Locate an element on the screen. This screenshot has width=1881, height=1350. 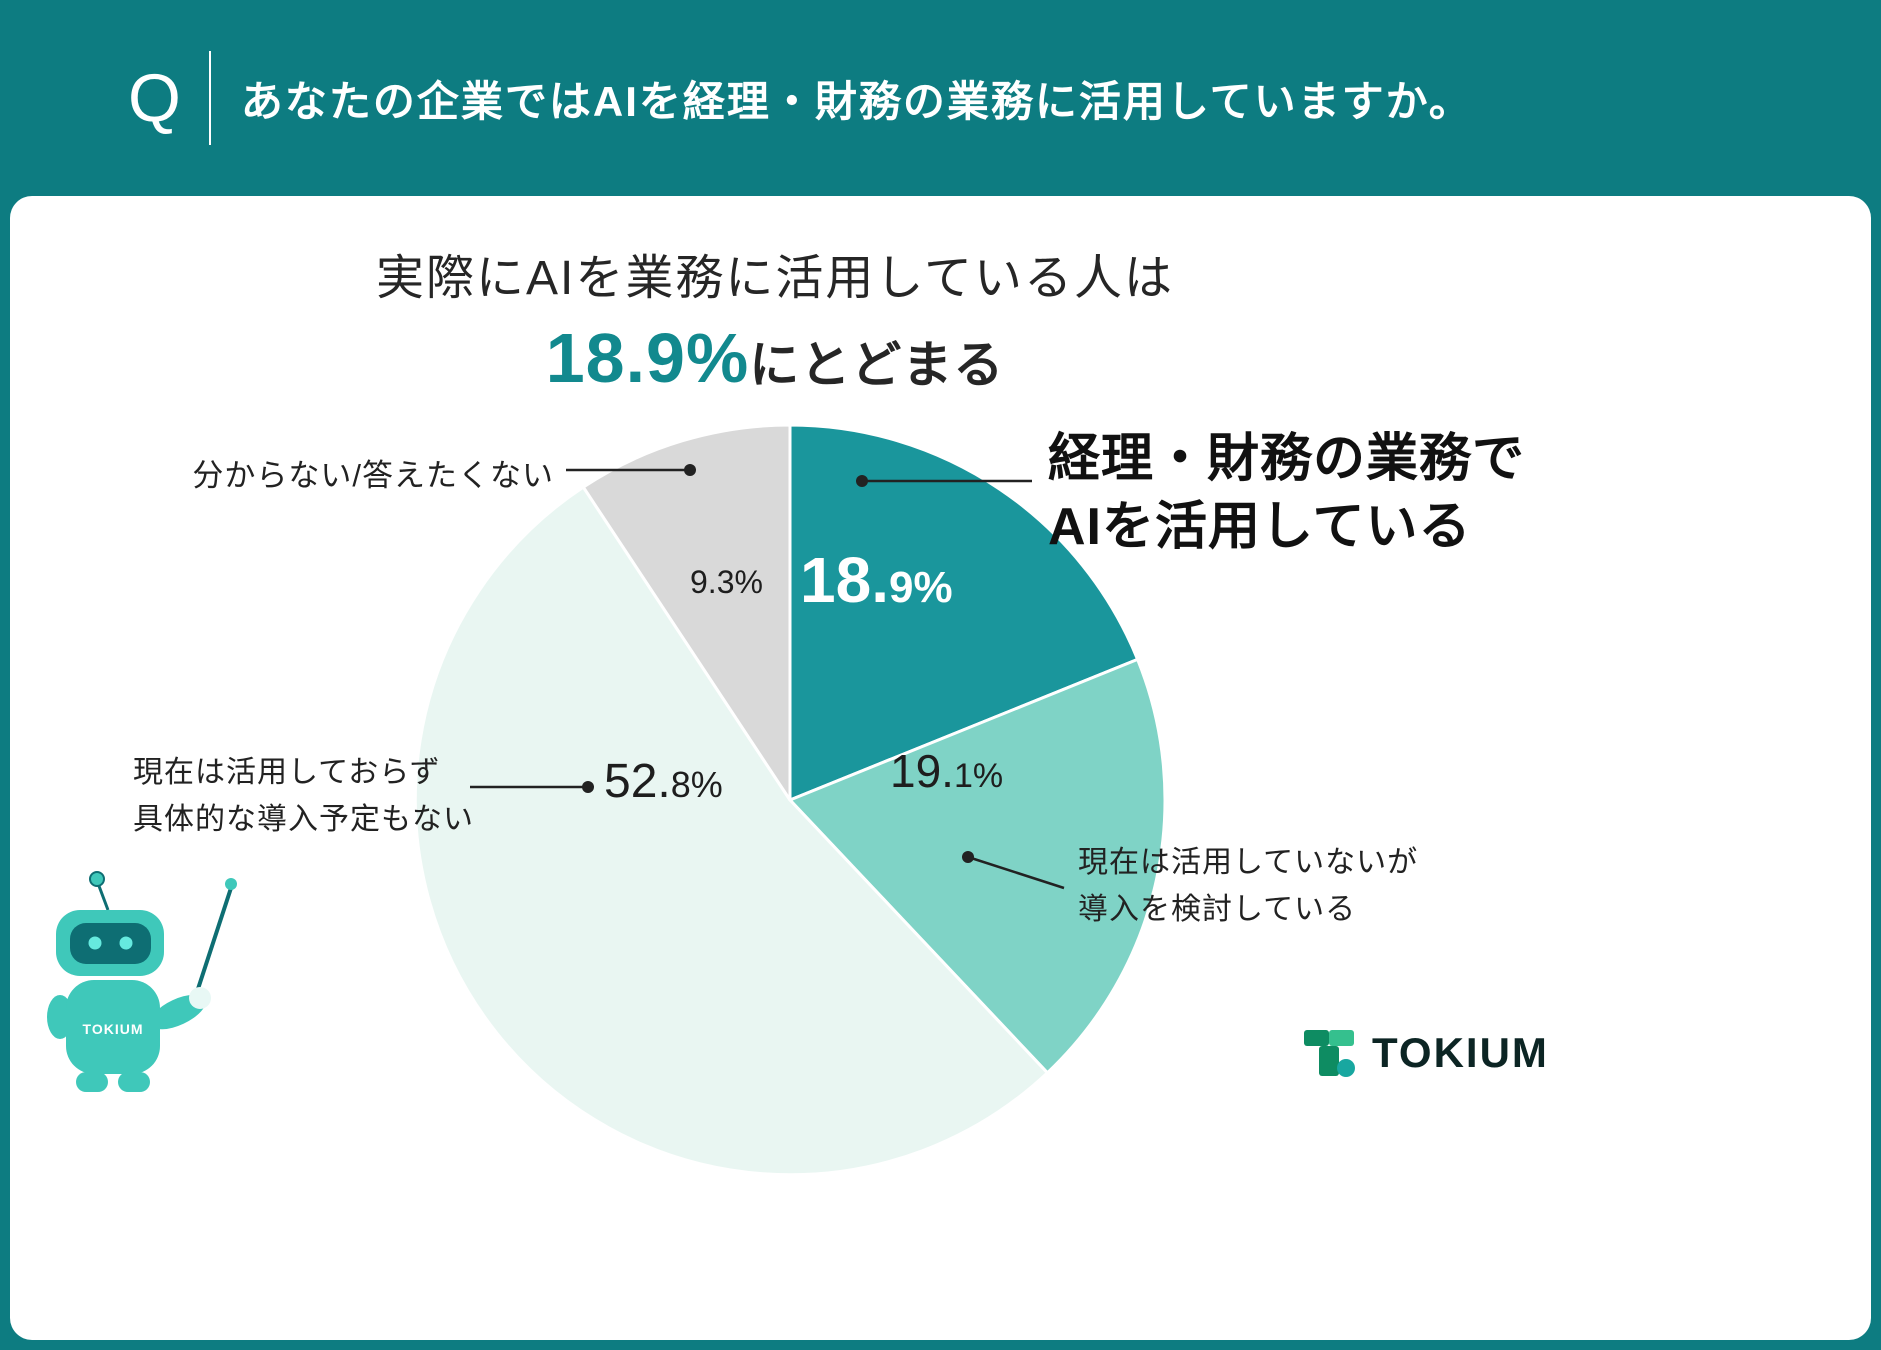
callout-connectors is located at coordinates (767, 677).